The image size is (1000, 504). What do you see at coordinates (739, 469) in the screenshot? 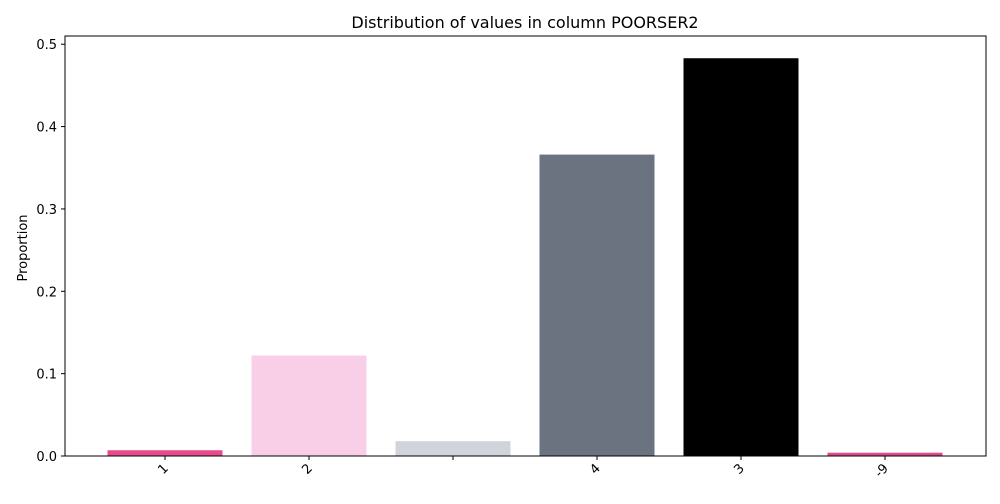
I see `x-tick-label-4: 3` at bounding box center [739, 469].